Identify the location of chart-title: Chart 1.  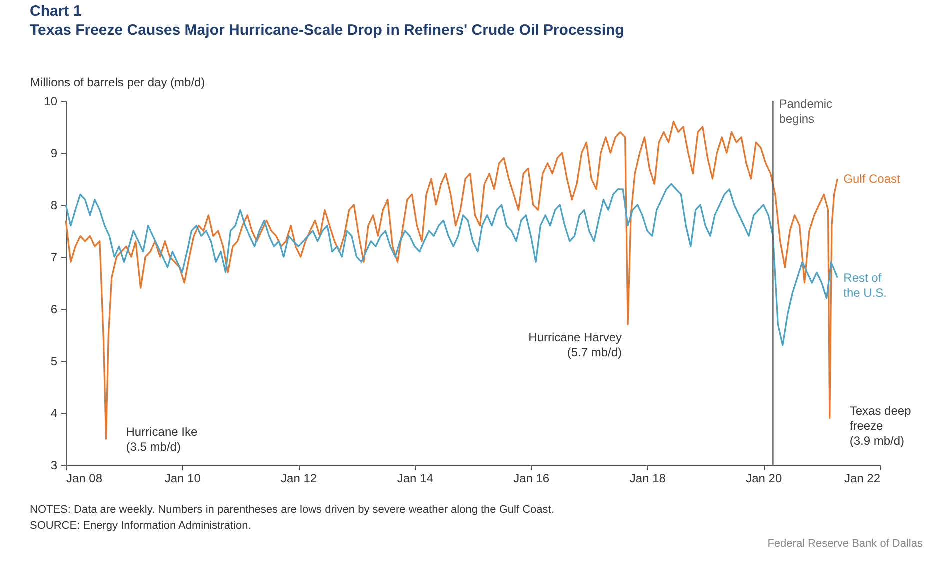
(56, 11).